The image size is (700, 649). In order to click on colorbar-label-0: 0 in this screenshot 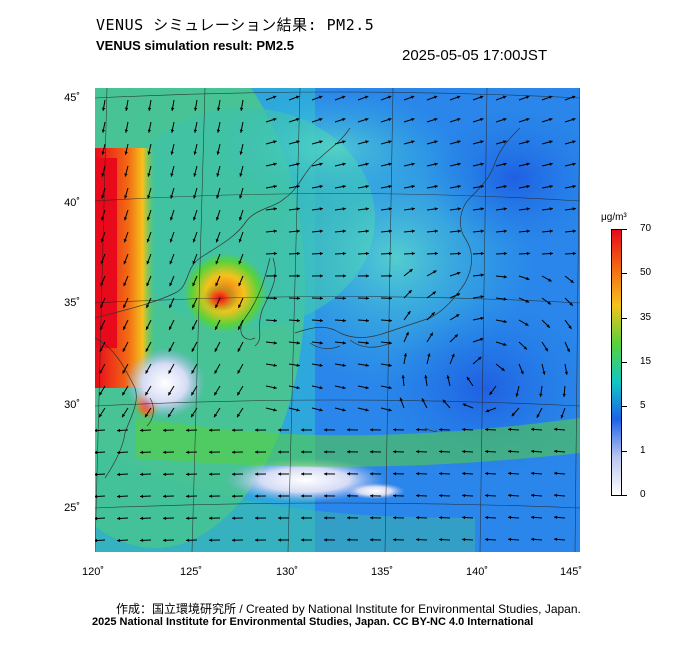, I will do `click(643, 494)`.